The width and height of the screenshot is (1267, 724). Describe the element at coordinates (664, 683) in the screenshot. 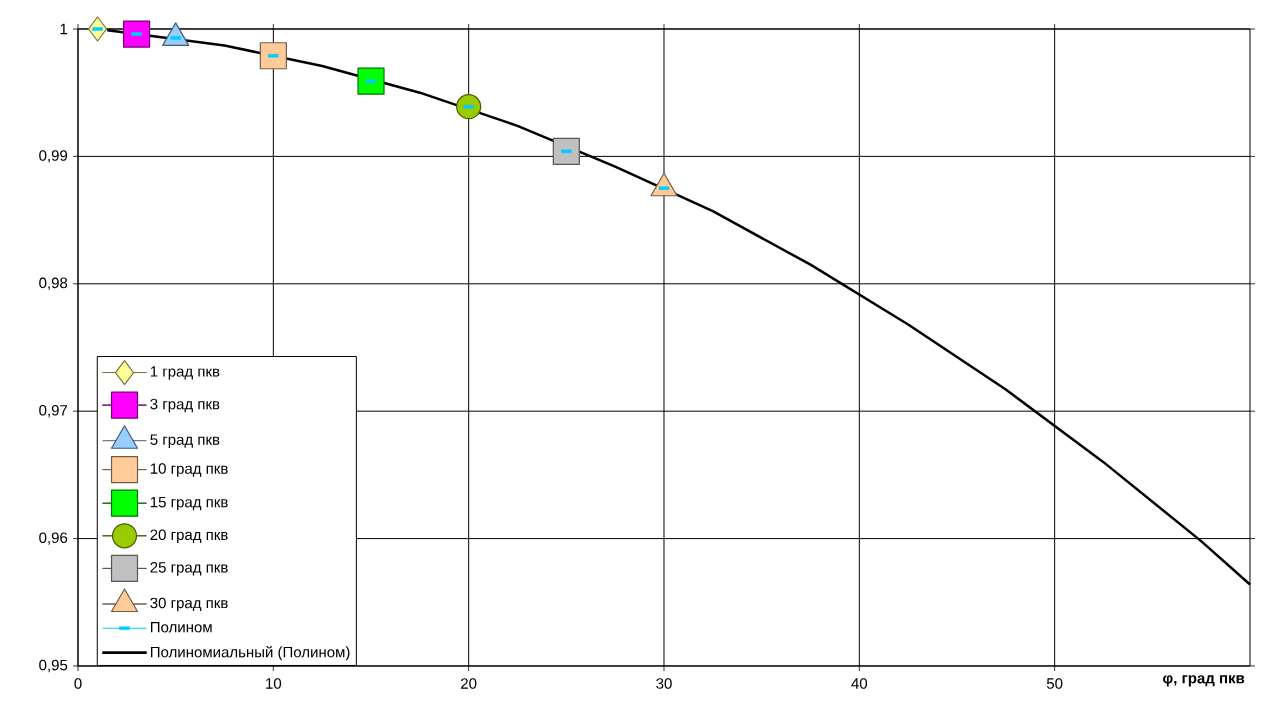

I see `x-tick-label: 30` at that location.